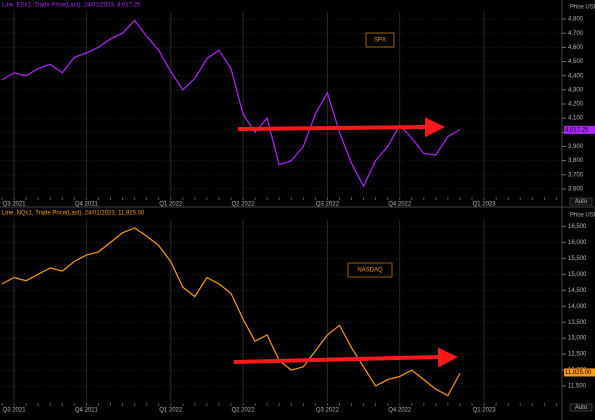  What do you see at coordinates (577, 387) in the screenshot?
I see `y-tick-label: 11,500` at bounding box center [577, 387].